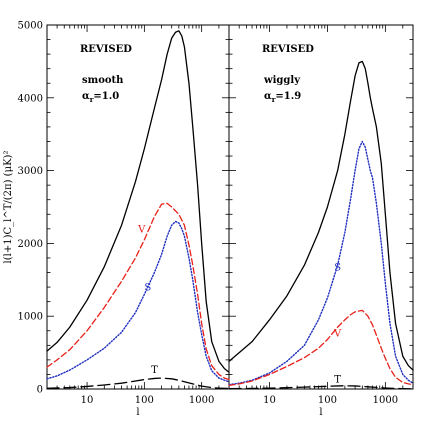 The height and width of the screenshot is (436, 436). I want to click on panel-1-curve-label-v: V, so click(141, 229).